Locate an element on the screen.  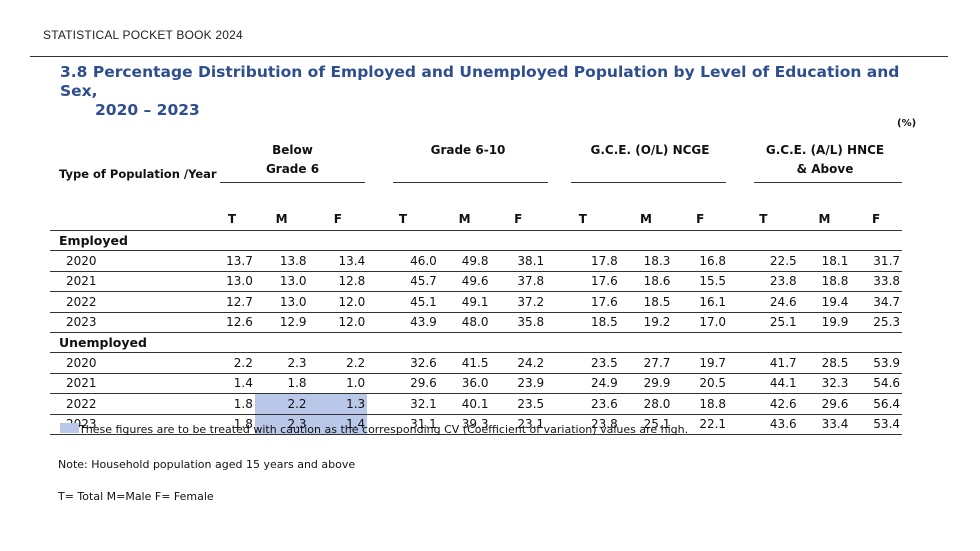
table-cell: 53.9 is located at coordinates (887, 363).